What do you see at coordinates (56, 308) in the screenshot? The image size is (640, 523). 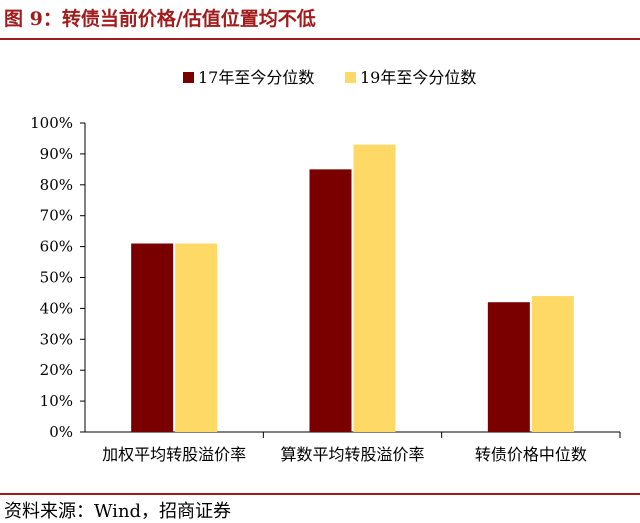 I see `y-tick-label: 40%` at bounding box center [56, 308].